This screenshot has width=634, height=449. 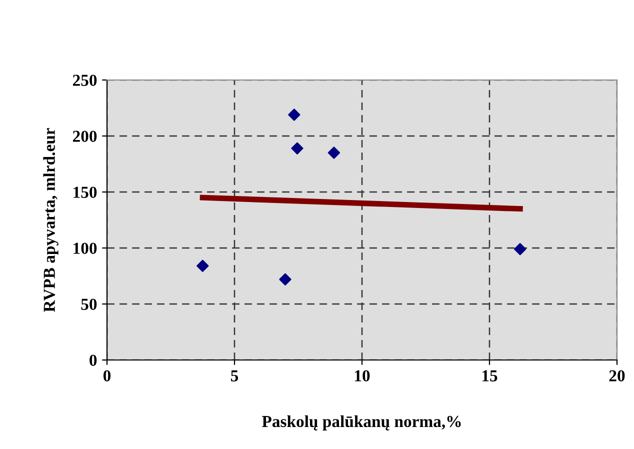 I want to click on y-tick-label: 50, so click(x=89, y=304).